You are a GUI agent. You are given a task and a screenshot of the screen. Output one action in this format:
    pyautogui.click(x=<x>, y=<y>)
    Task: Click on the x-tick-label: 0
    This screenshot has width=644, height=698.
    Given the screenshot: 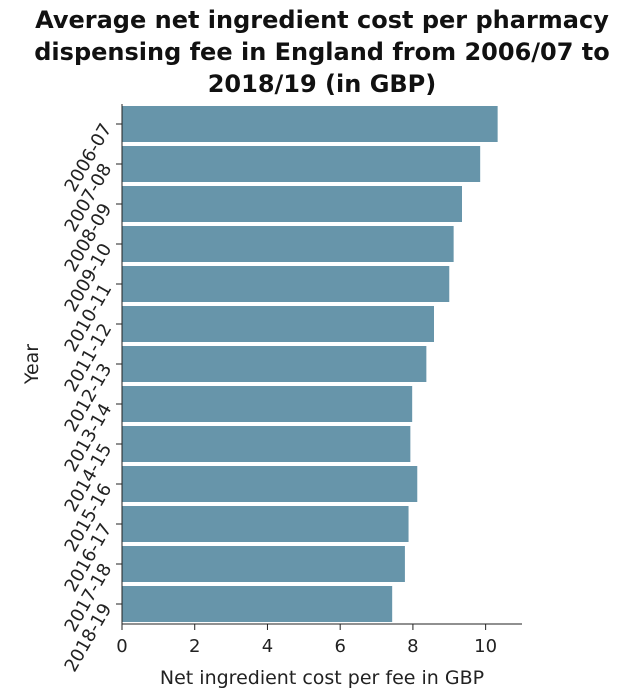 What is the action you would take?
    pyautogui.click(x=121, y=646)
    